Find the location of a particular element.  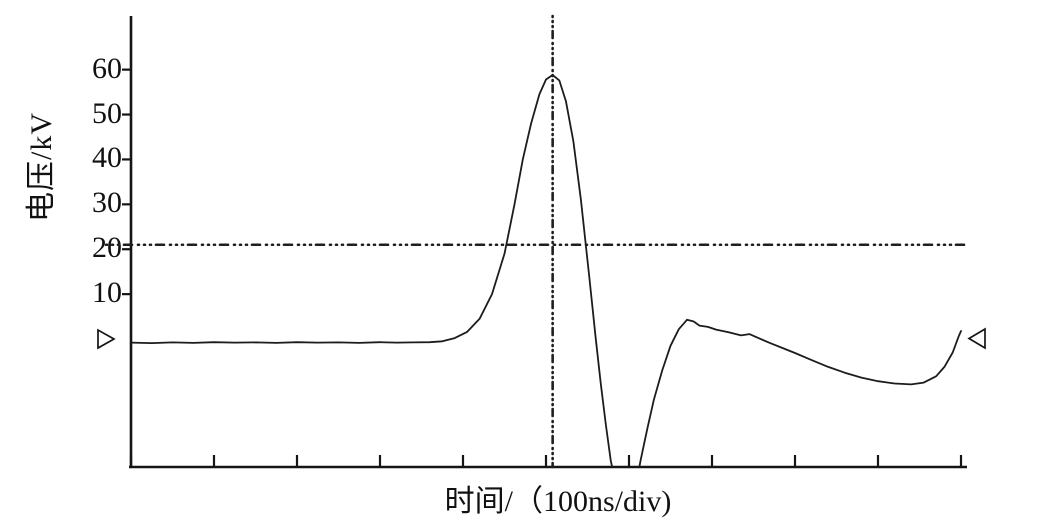

y-tick-label: 40 is located at coordinates (107, 158).